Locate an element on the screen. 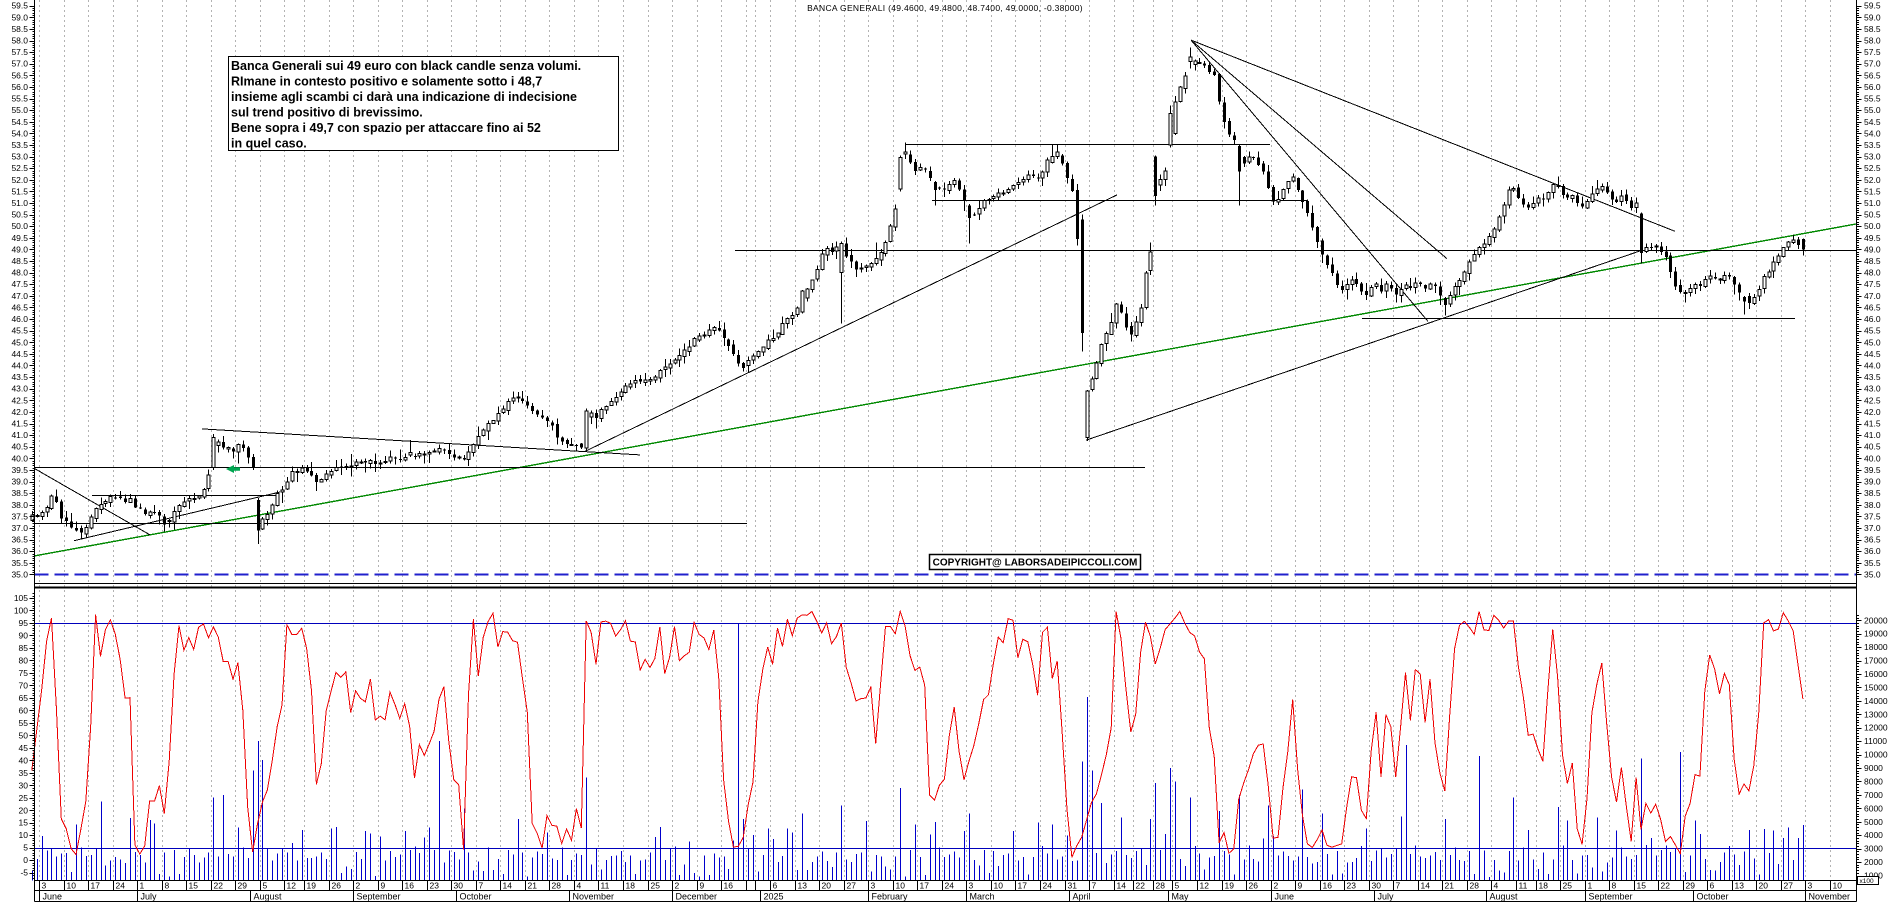 The width and height of the screenshot is (1890, 907). svg-text: 22 is located at coordinates (219, 886).